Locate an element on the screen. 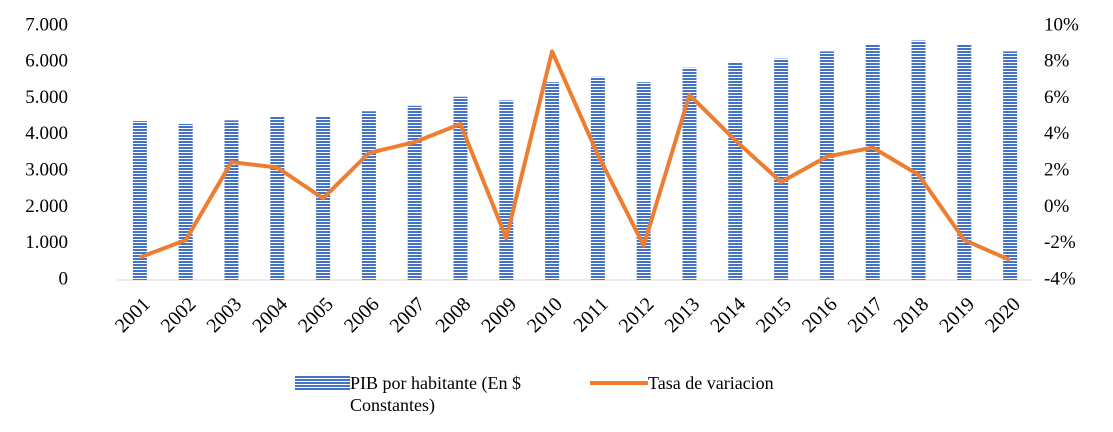 This screenshot has width=1113, height=432. legend-label: Tasa de variacion is located at coordinates (711, 383).